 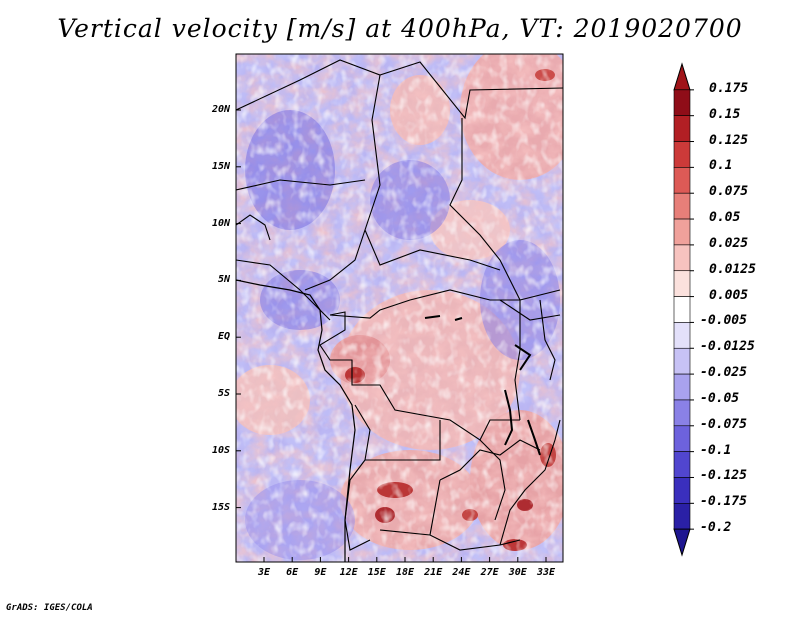 I want to click on lon-tick-label: 3E, so click(x=264, y=572).